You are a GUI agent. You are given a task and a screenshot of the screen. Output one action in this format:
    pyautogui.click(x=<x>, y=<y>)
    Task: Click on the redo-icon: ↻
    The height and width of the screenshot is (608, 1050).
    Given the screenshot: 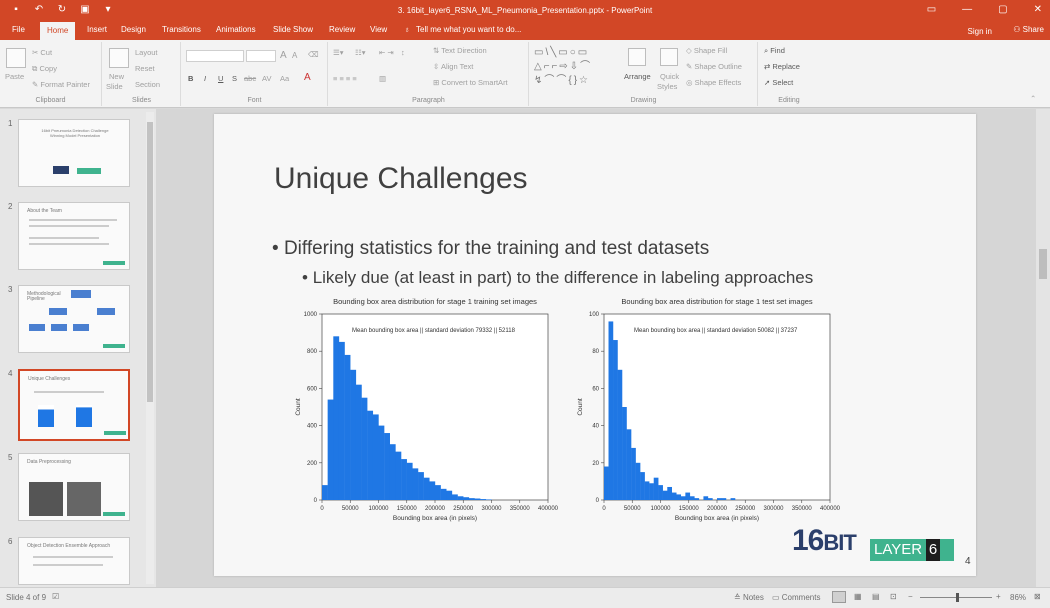 What is the action you would take?
    pyautogui.click(x=62, y=9)
    